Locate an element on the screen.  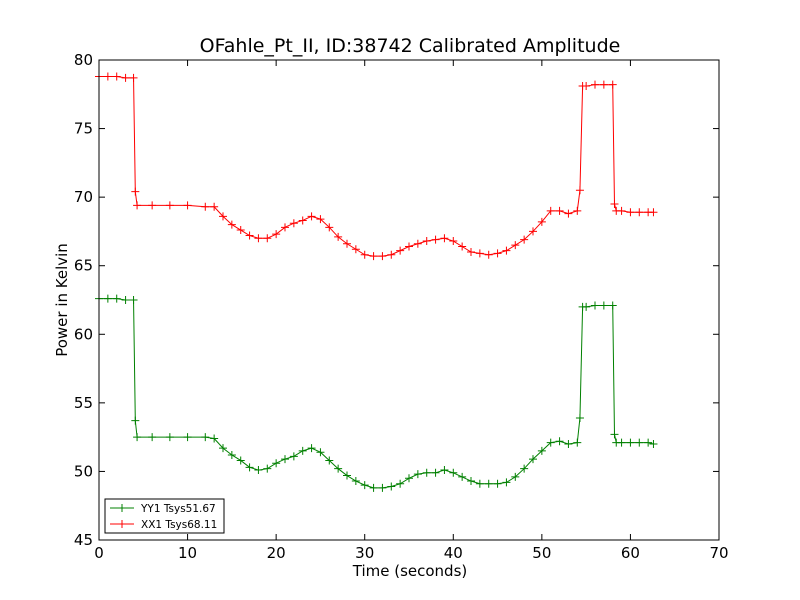
y-tick-label: 45 is located at coordinates (83, 540).